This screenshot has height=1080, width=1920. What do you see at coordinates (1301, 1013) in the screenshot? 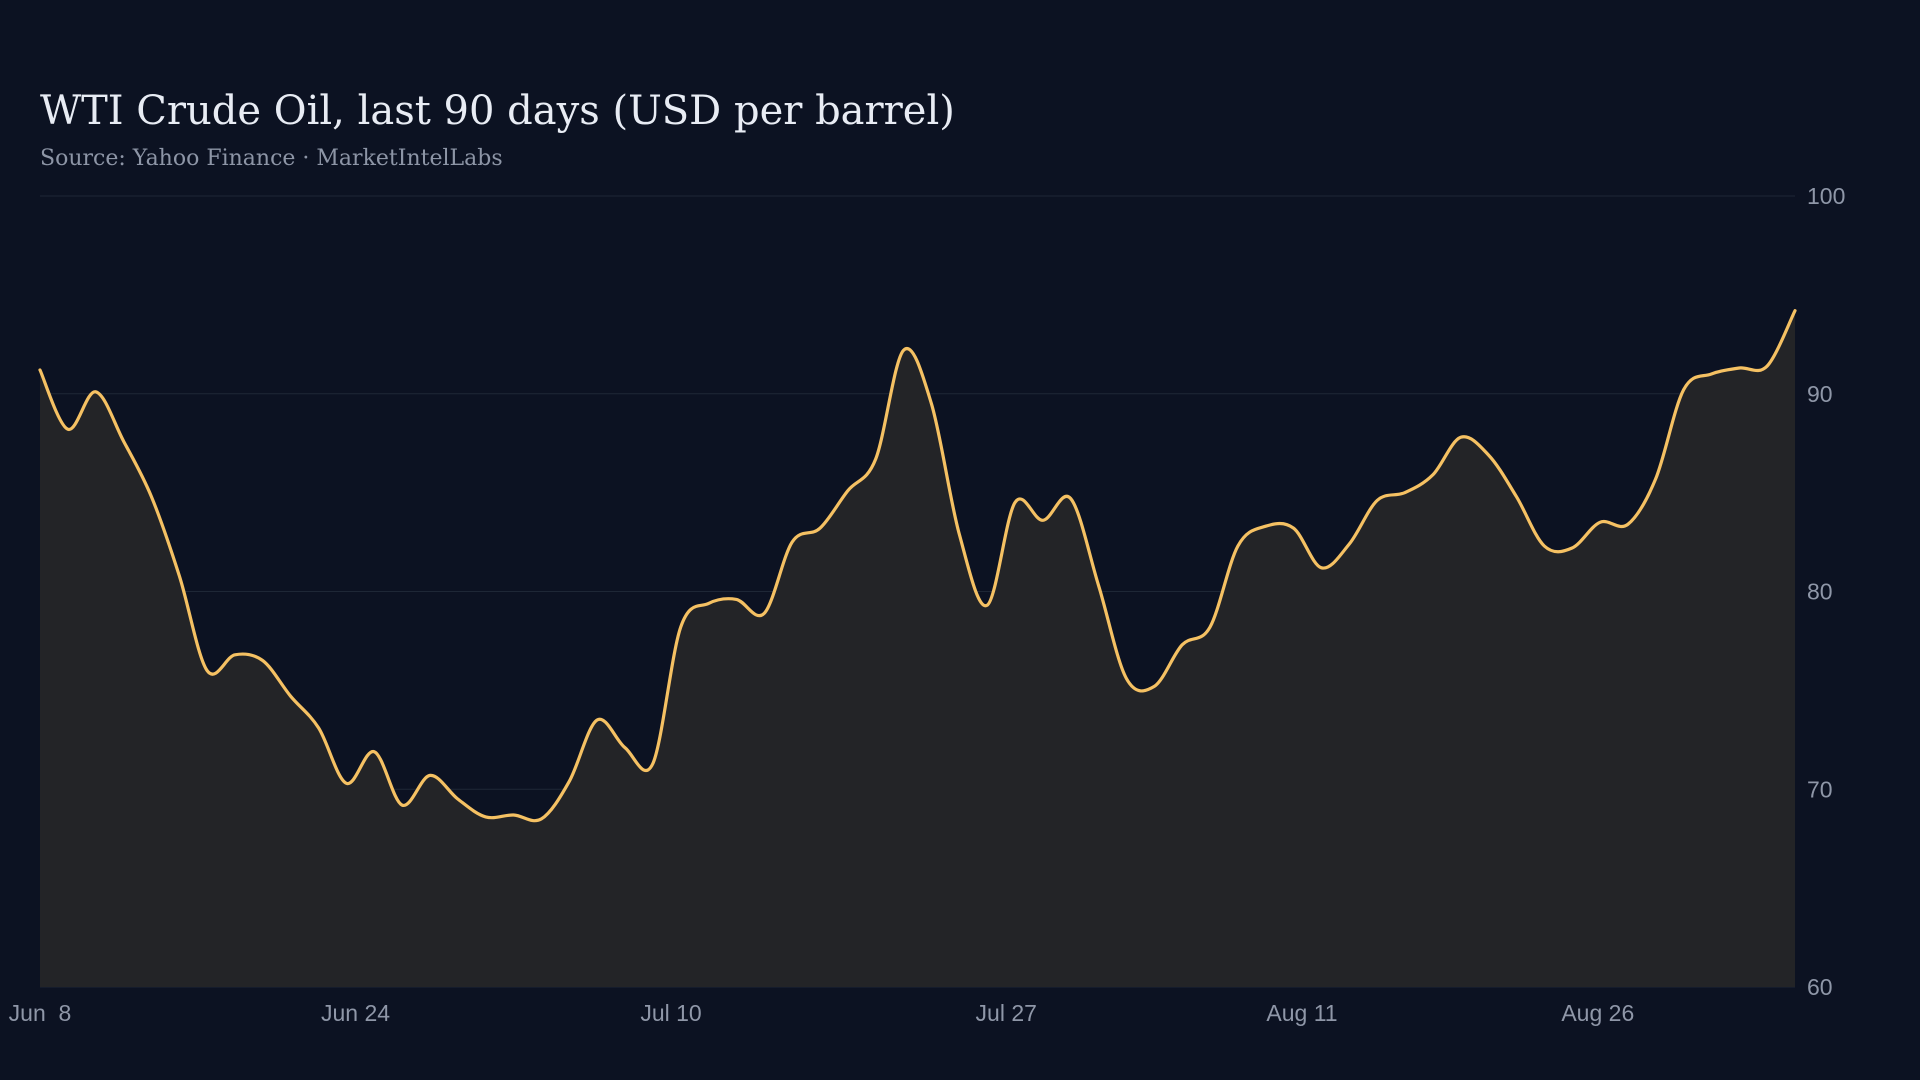
I see `x-tick-label: Aug 11` at bounding box center [1301, 1013].